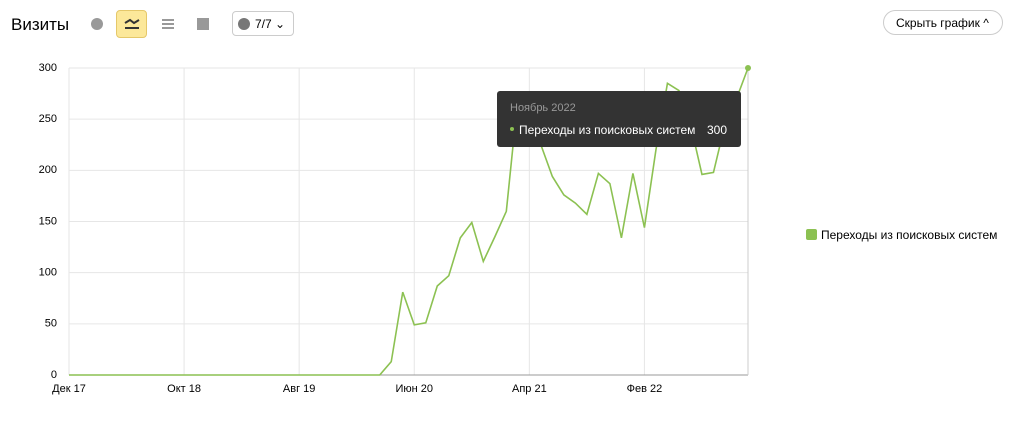 This screenshot has height=422, width=1012. I want to click on hide-chart-button: Скрыть график ^, so click(943, 22).